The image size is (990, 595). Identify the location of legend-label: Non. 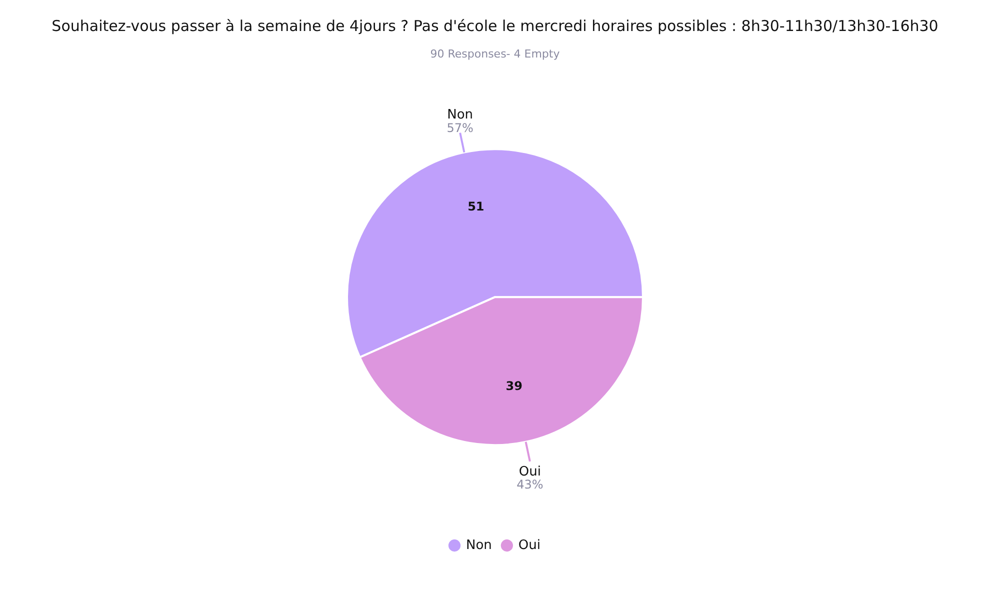
(479, 545).